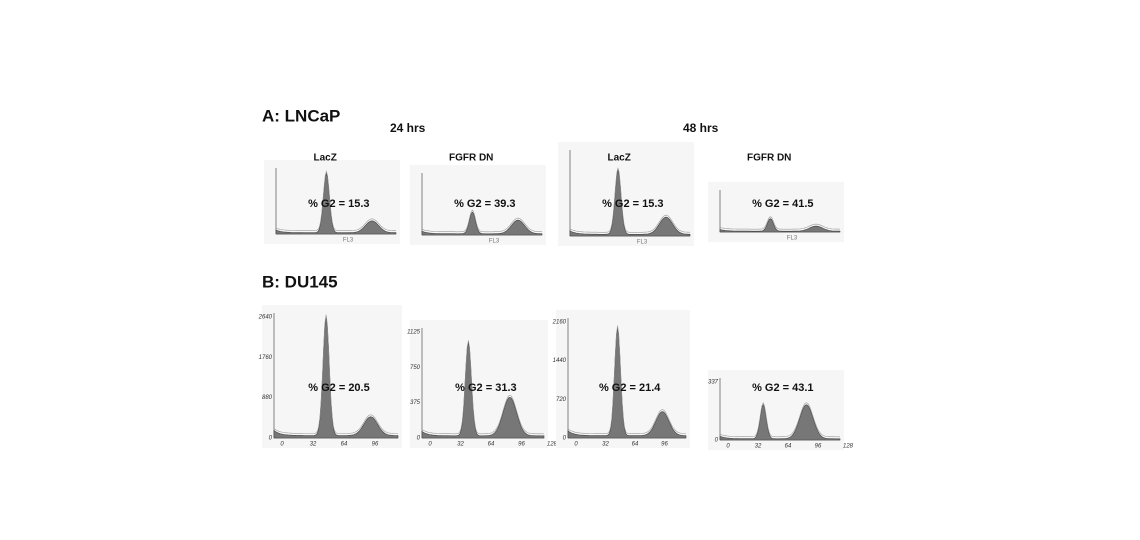  Describe the element at coordinates (484, 204) in the screenshot. I see `g2-label: % G2 = 39.3` at that location.